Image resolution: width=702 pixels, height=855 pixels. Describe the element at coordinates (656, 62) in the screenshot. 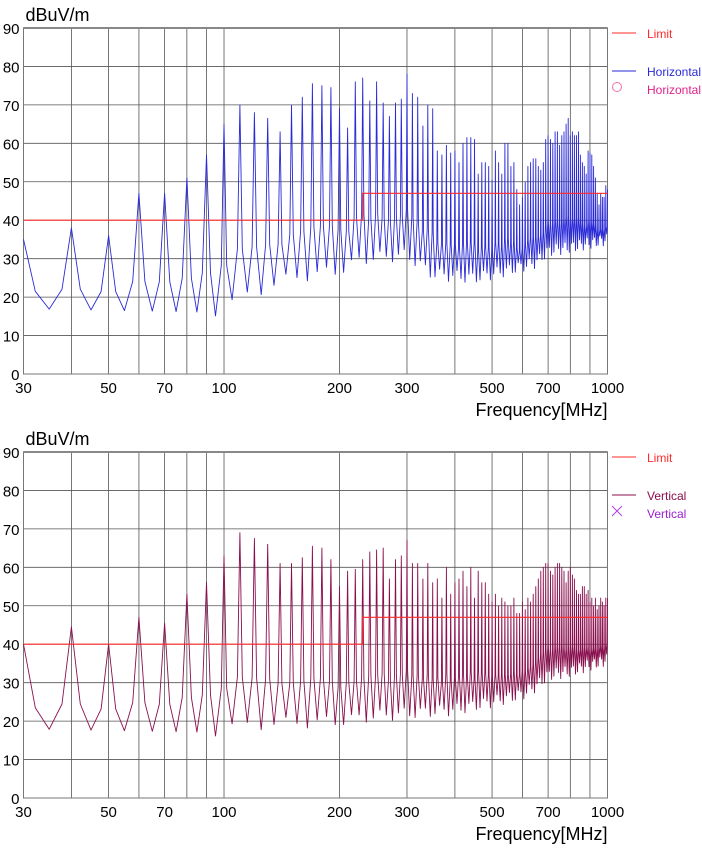

I see `legend: Limit Horizontal Horizontal` at that location.